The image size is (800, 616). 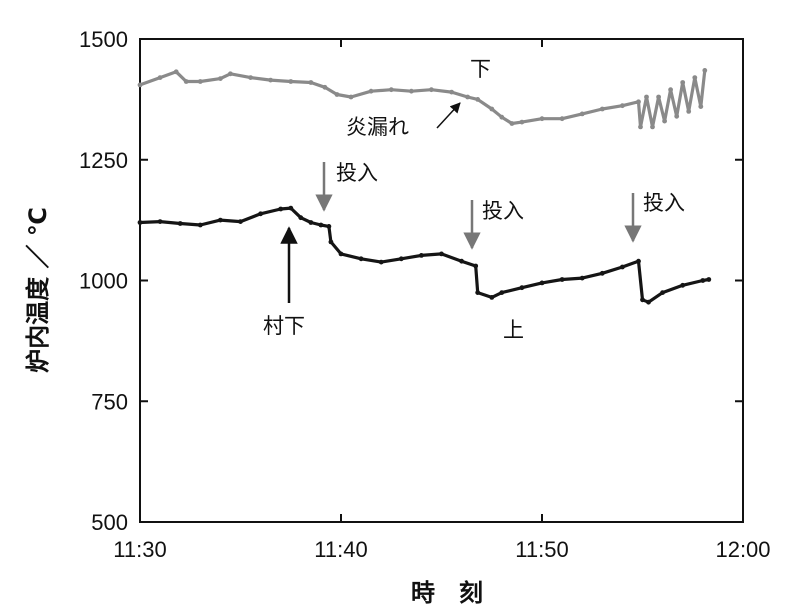 I want to click on annotation-leak: 炎漏れ, so click(x=377, y=127).